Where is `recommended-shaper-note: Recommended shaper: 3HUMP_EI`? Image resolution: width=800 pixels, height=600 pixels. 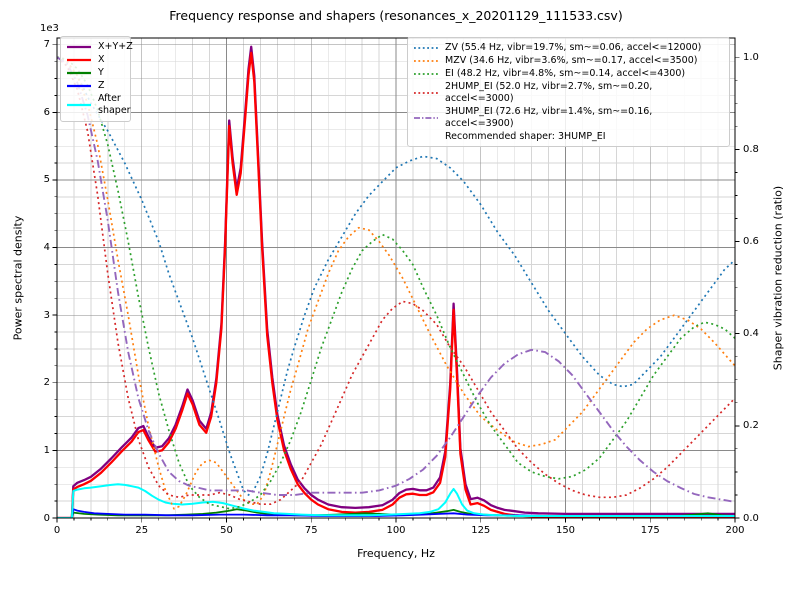
recommended-shaper-note: Recommended shaper: 3HUMP_EI is located at coordinates (525, 136).